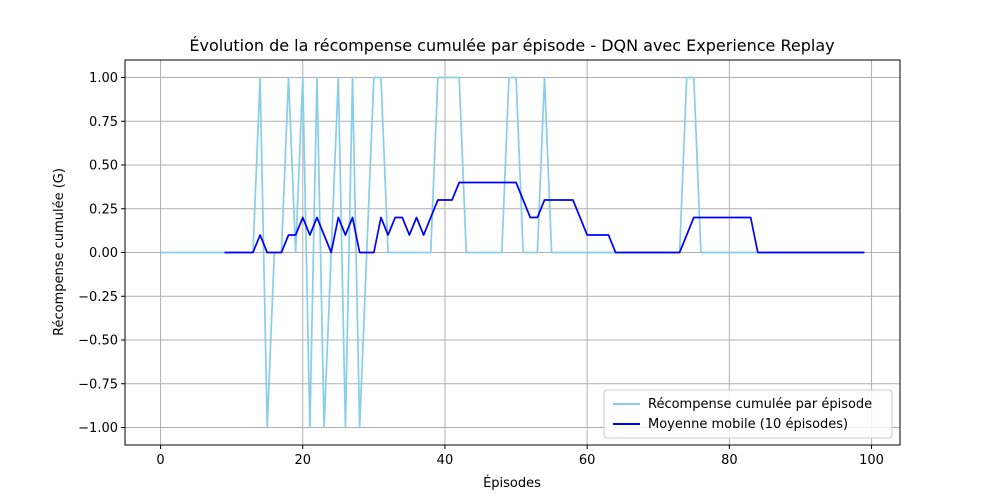 This screenshot has height=500, width=1000. What do you see at coordinates (748, 424) in the screenshot?
I see `legend-label-moving-average: Moyenne mobile (10 épisodes)` at bounding box center [748, 424].